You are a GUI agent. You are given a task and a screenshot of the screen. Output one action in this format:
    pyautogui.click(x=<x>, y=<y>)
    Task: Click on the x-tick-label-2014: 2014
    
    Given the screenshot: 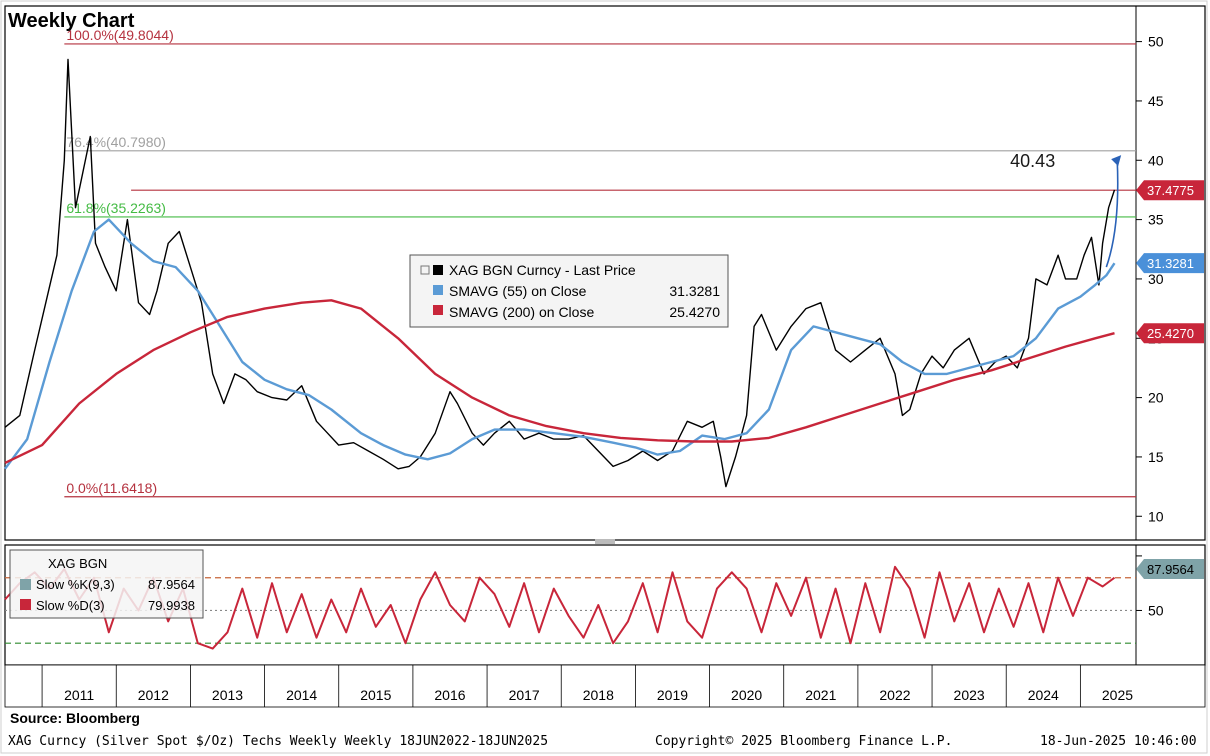 What is the action you would take?
    pyautogui.click(x=301, y=695)
    